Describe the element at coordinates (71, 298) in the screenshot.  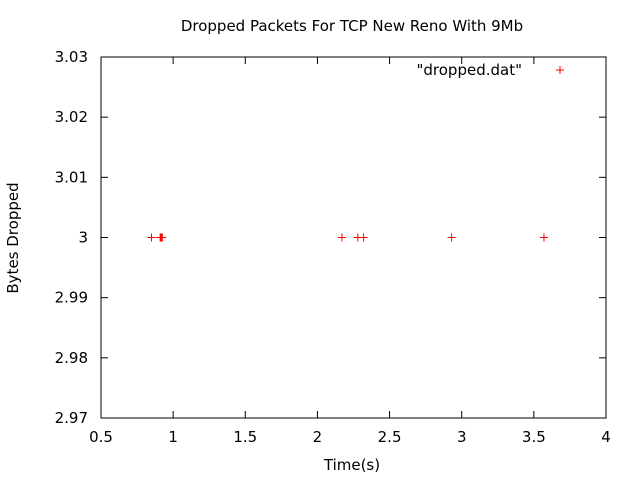
I see `y-tick-label: 2.99` at that location.